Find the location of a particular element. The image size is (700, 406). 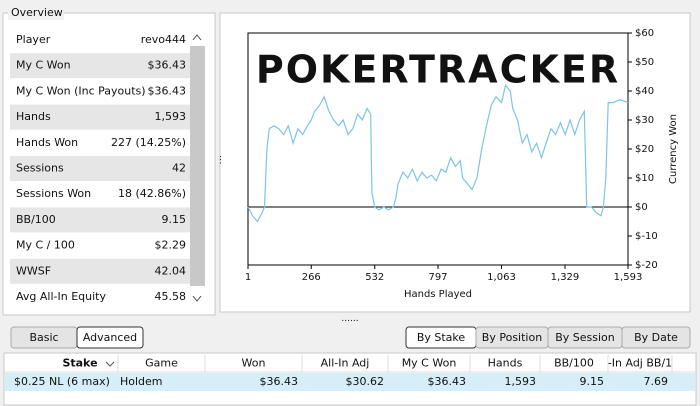

tab-button-label: By Date is located at coordinates (656, 337).